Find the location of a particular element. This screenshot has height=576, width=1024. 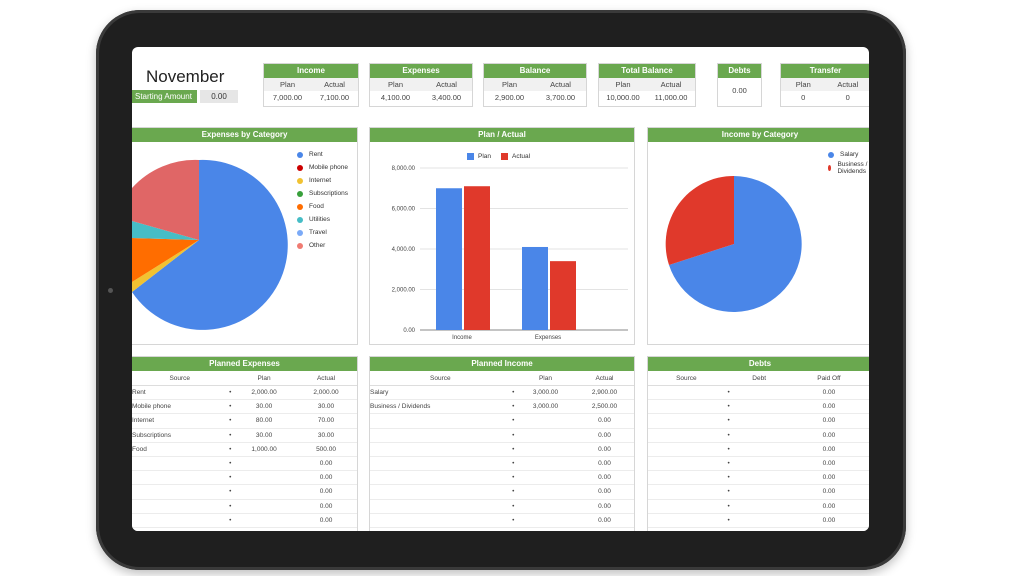

table-cell: Subscriptions is located at coordinates (180, 435).